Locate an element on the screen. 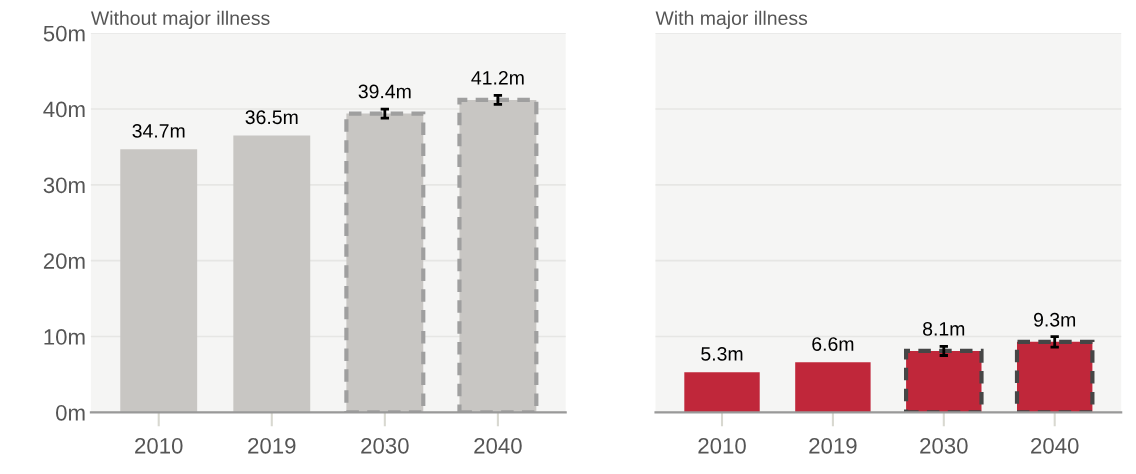 The image size is (1136, 474). chart-title: With major illness is located at coordinates (731, 19).